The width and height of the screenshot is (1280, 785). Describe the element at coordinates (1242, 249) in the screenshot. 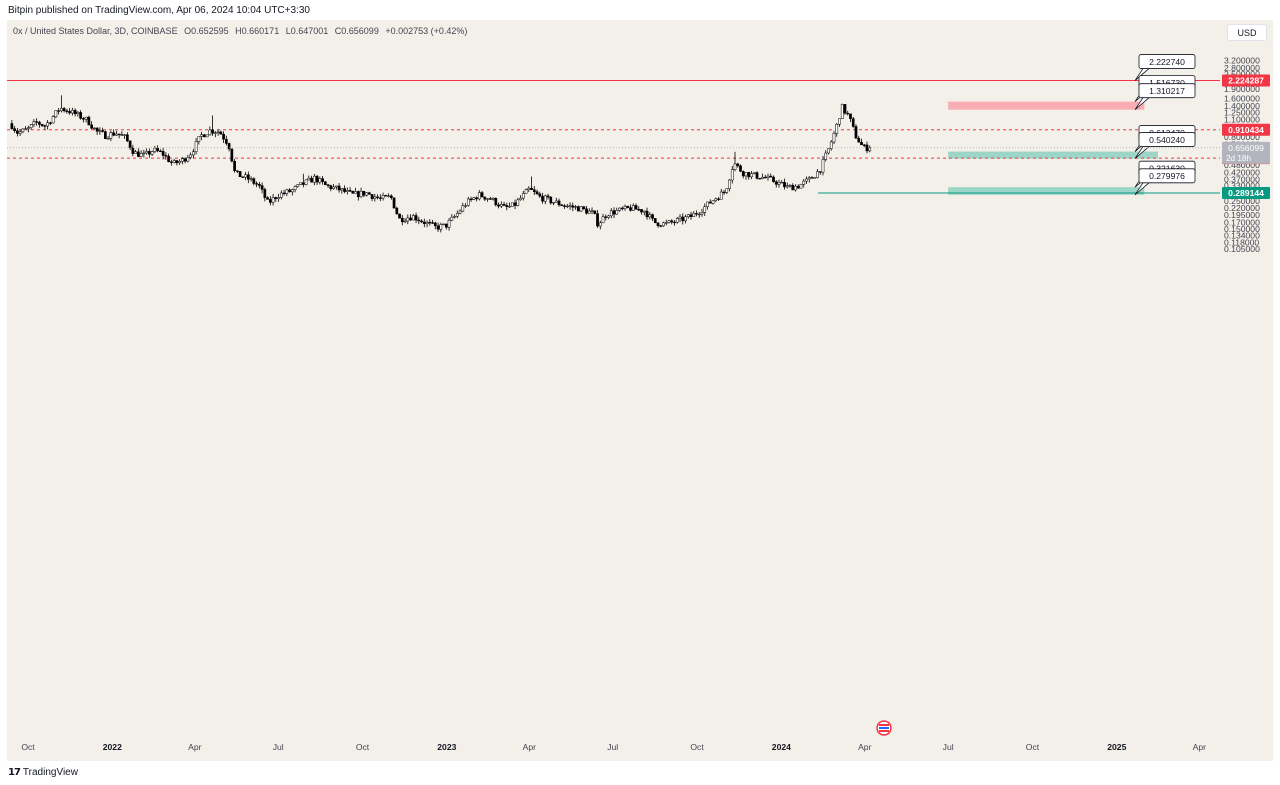

I see `y-tick-label: 0.105000` at that location.